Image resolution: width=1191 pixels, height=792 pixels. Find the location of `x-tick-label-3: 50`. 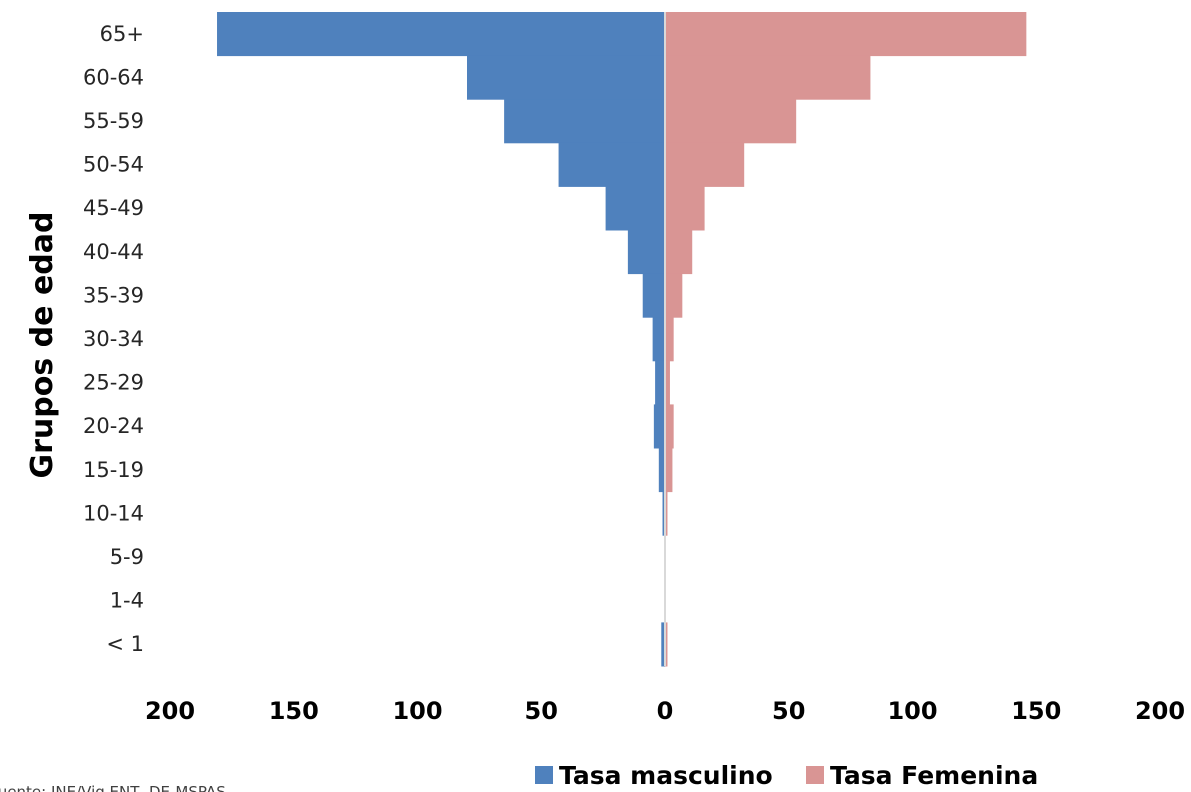

x-tick-label-3: 50 is located at coordinates (541, 711).